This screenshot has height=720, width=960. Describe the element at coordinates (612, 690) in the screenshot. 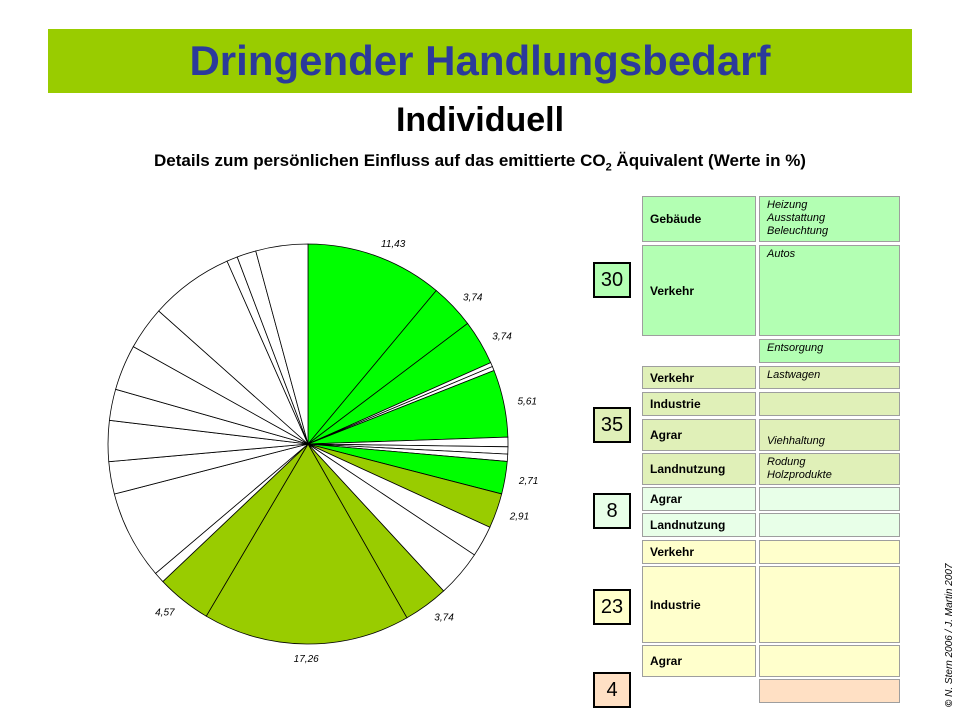

I see `group-share-box: 4` at that location.